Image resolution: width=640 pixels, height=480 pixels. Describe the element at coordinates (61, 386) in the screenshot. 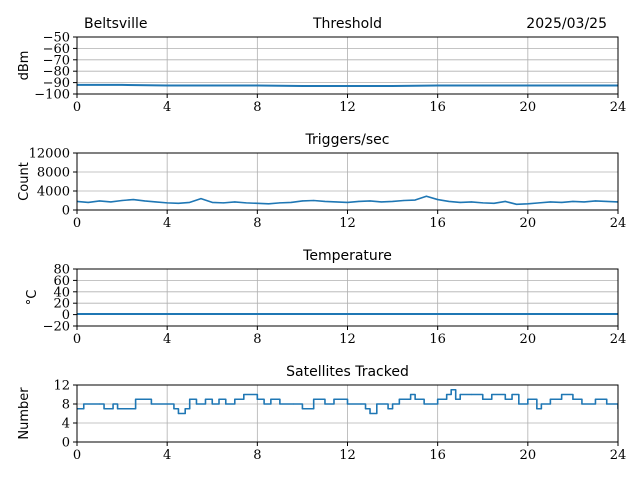

I see `y-tick-label: 12` at that location.